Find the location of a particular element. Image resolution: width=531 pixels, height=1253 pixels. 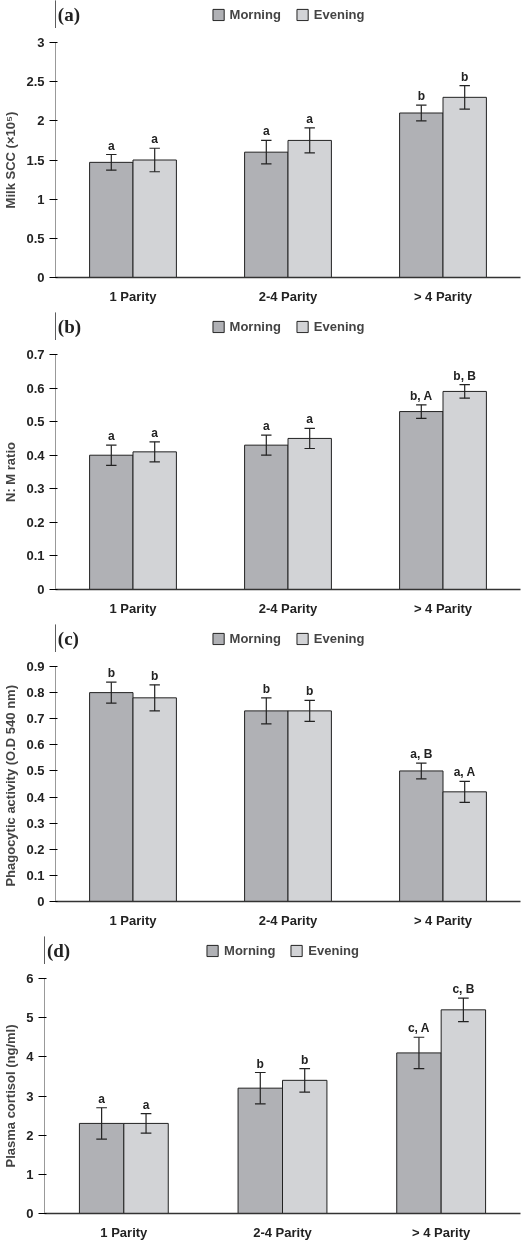

y-axis-title: Milk SCC (×10⁵) is located at coordinates (11, 160).